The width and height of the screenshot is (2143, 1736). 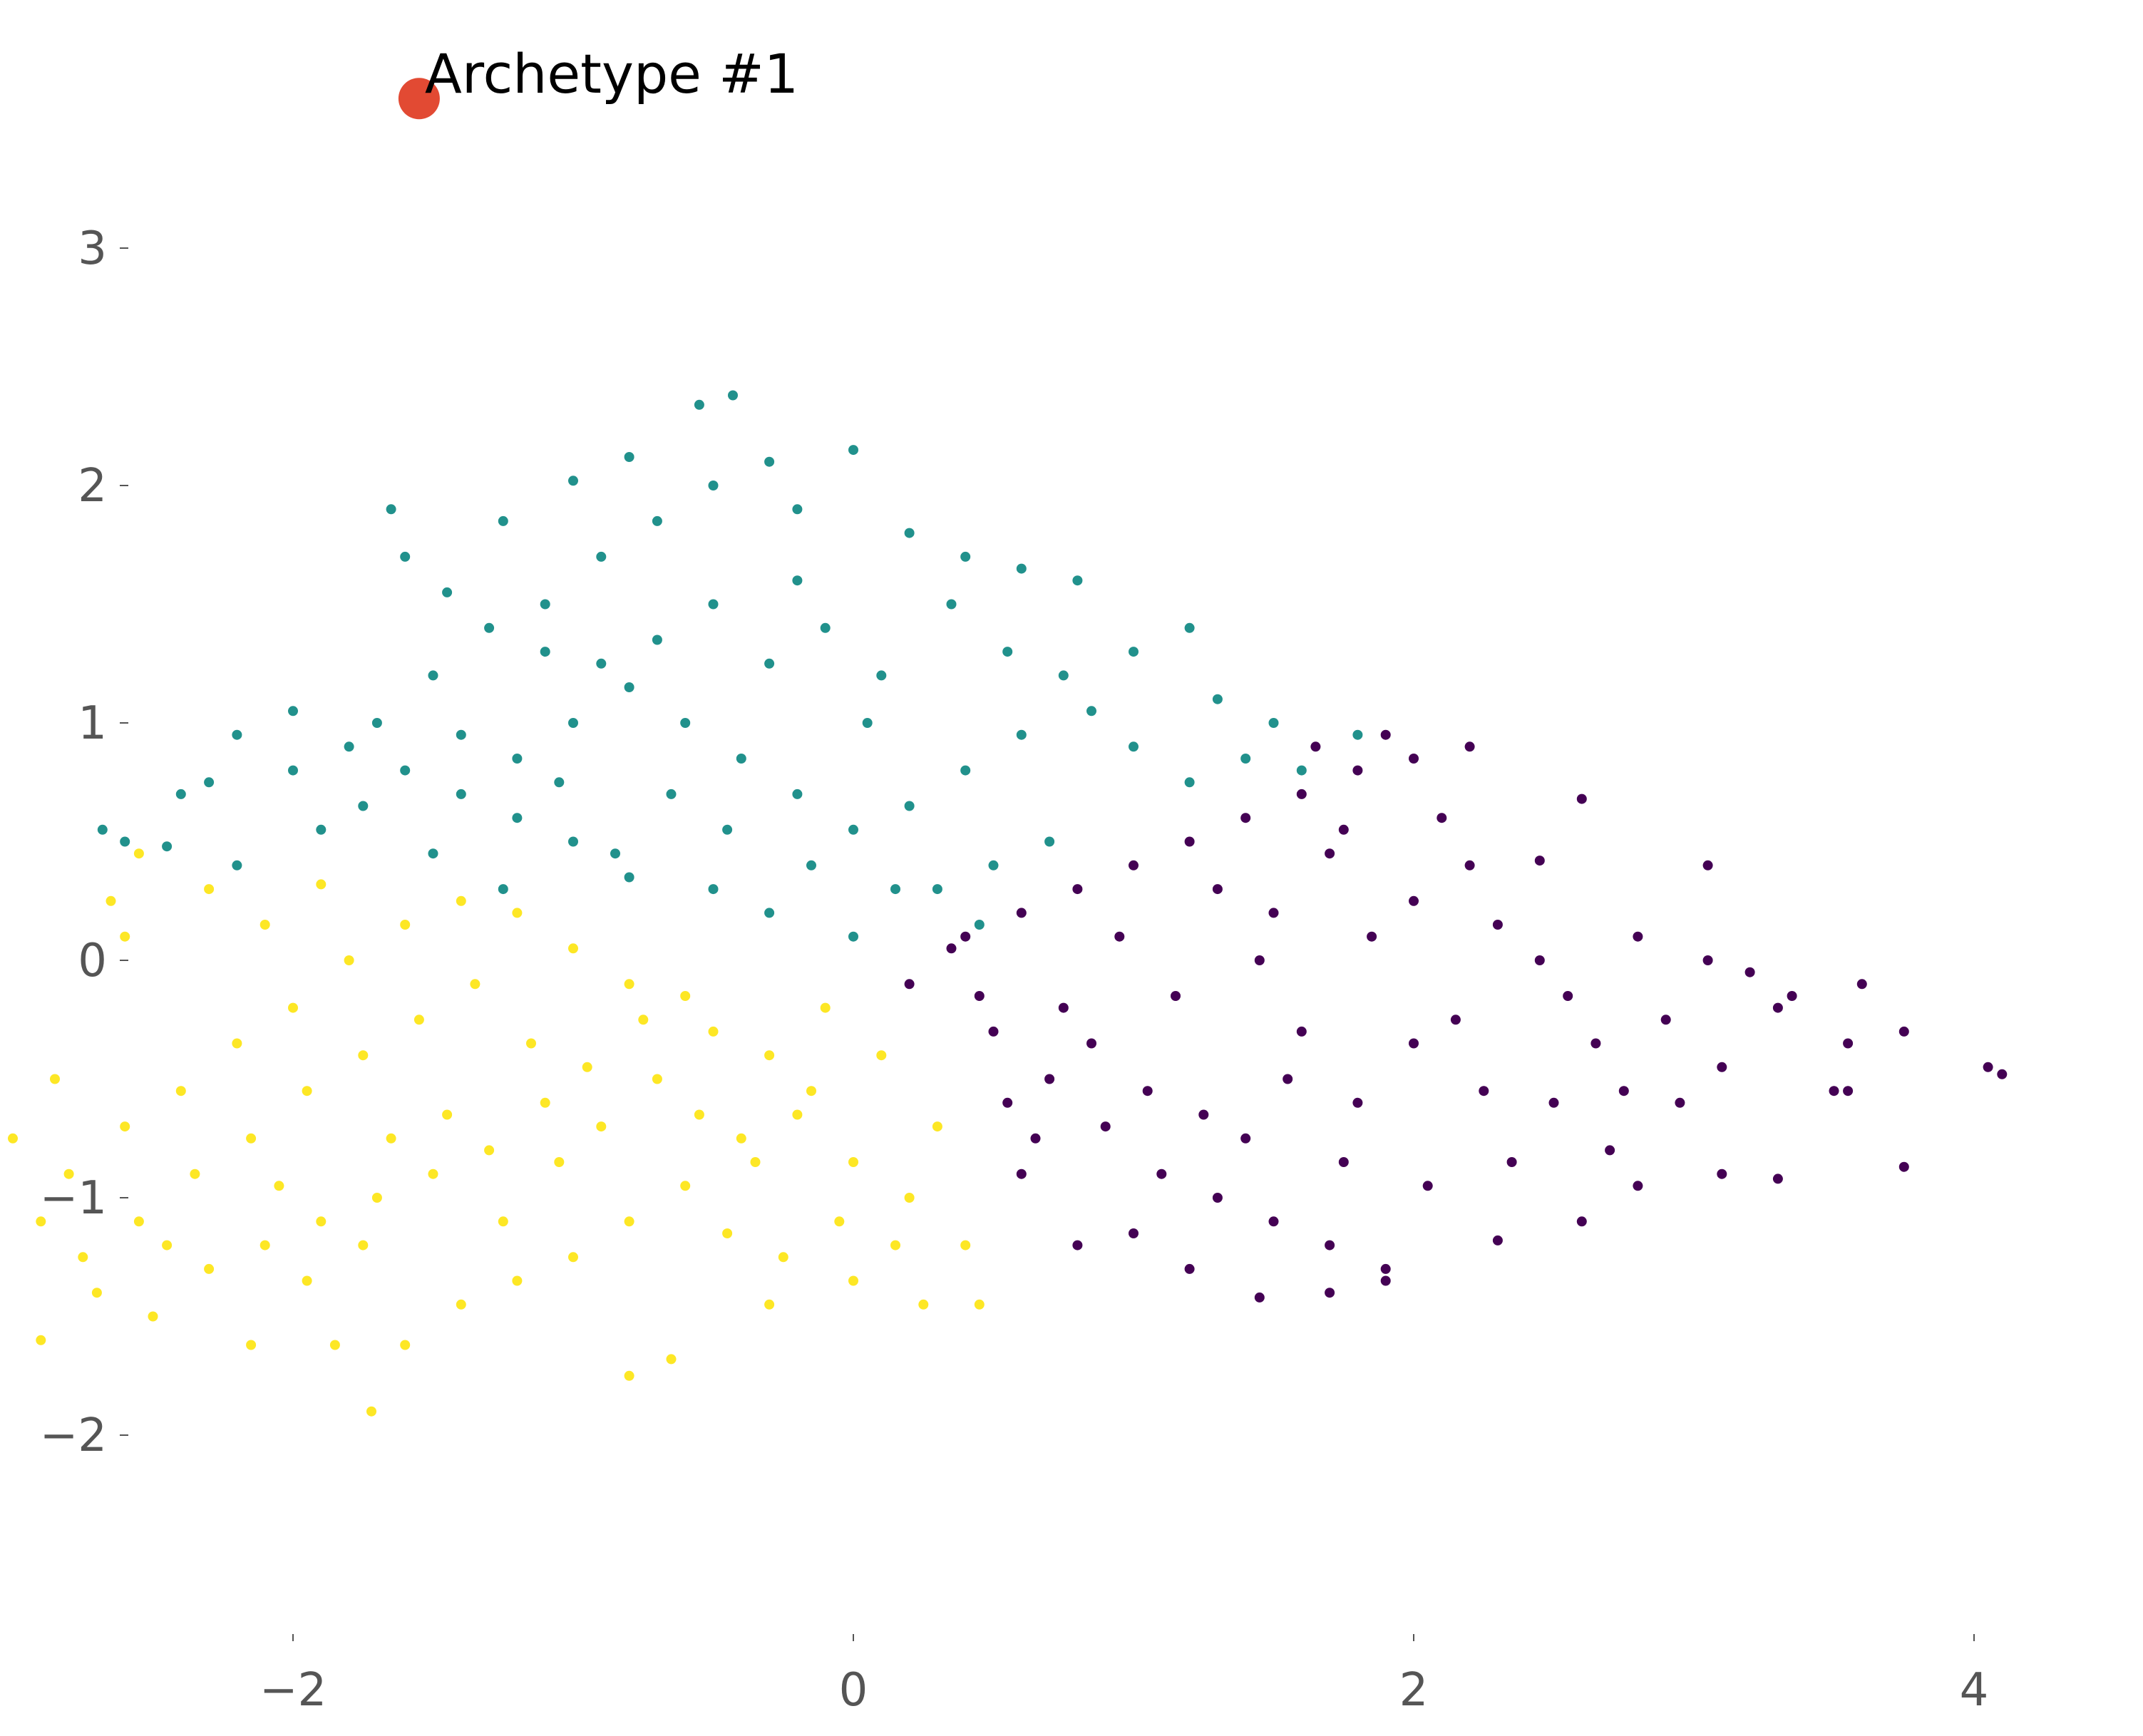 What do you see at coordinates (92, 487) in the screenshot?
I see `y-tick-label-4: 2` at bounding box center [92, 487].